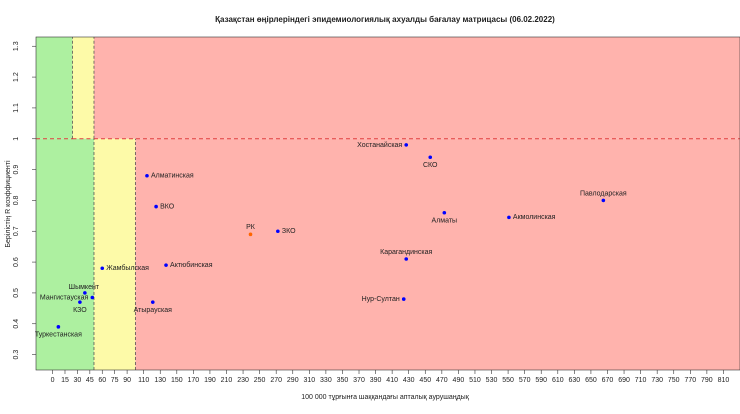 The height and width of the screenshot is (414, 740). Describe the element at coordinates (376, 380) in the screenshot. I see `x-tick-label: 390` at that location.